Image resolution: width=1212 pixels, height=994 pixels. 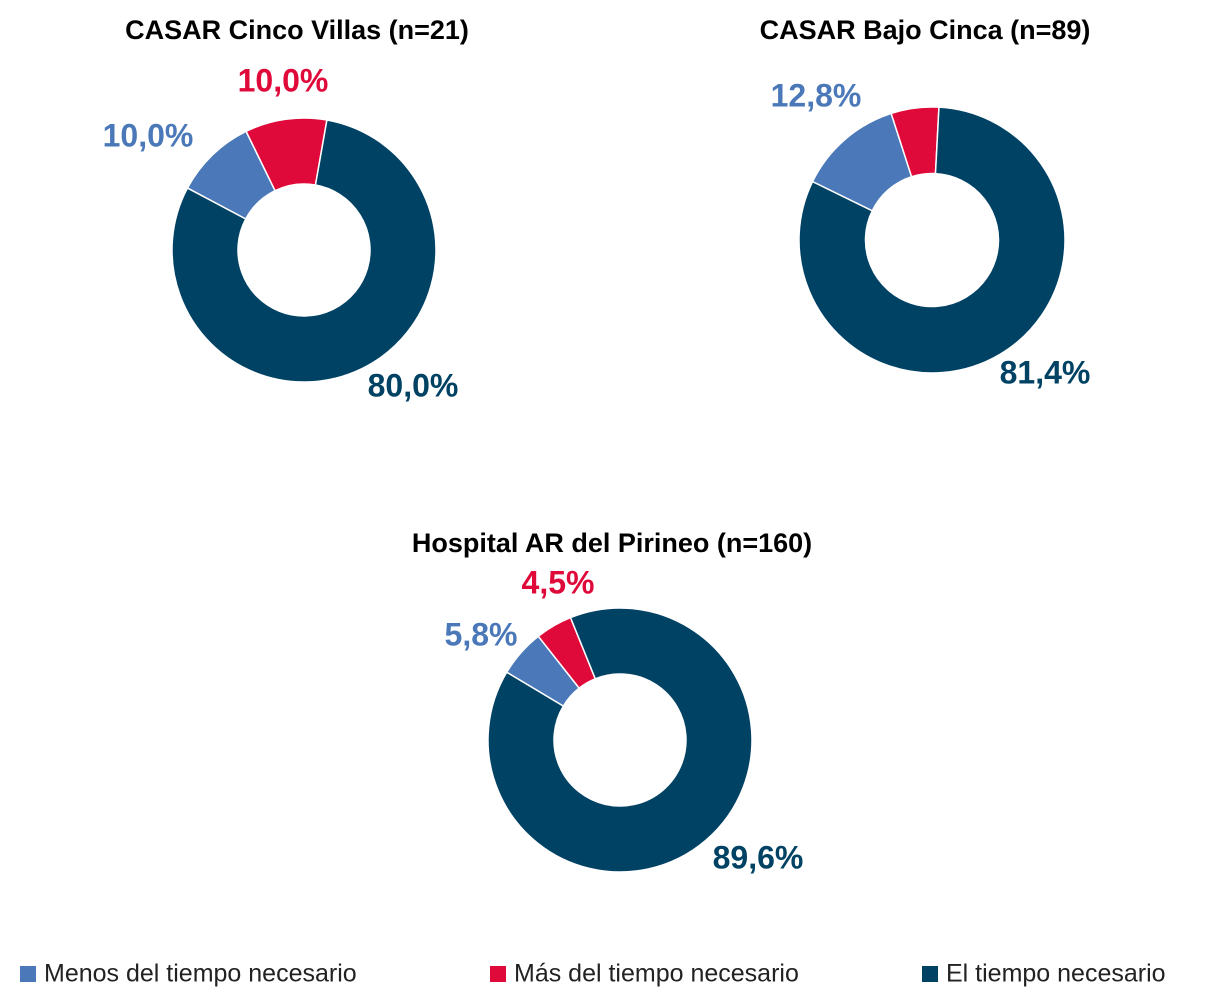 What do you see at coordinates (925, 30) in the screenshot?
I see `chart-title: CASAR Bajo Cinca (n=89)` at bounding box center [925, 30].